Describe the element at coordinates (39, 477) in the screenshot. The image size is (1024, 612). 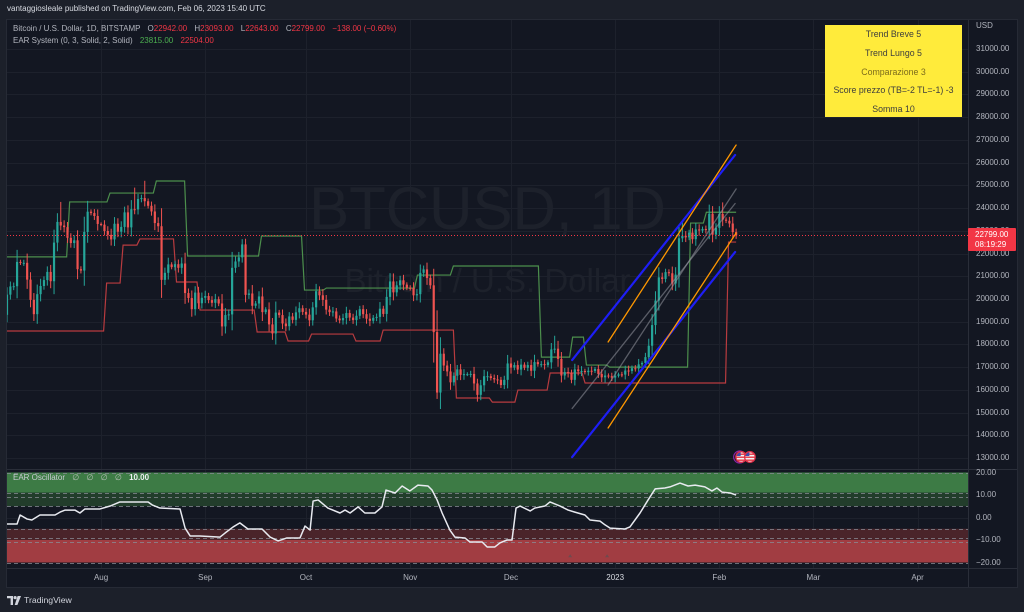
I see `oscillator-title: EAR Oscillator` at that location.